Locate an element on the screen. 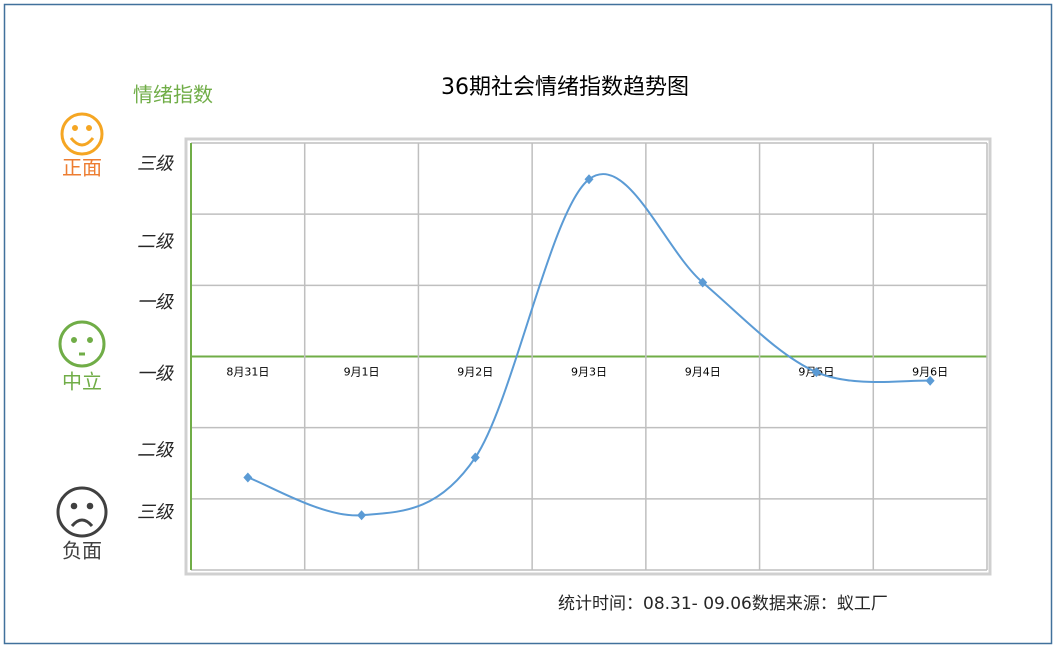 Image resolution: width=1056 pixels, height=648 pixels. mood-label: 中立 is located at coordinates (82, 382).